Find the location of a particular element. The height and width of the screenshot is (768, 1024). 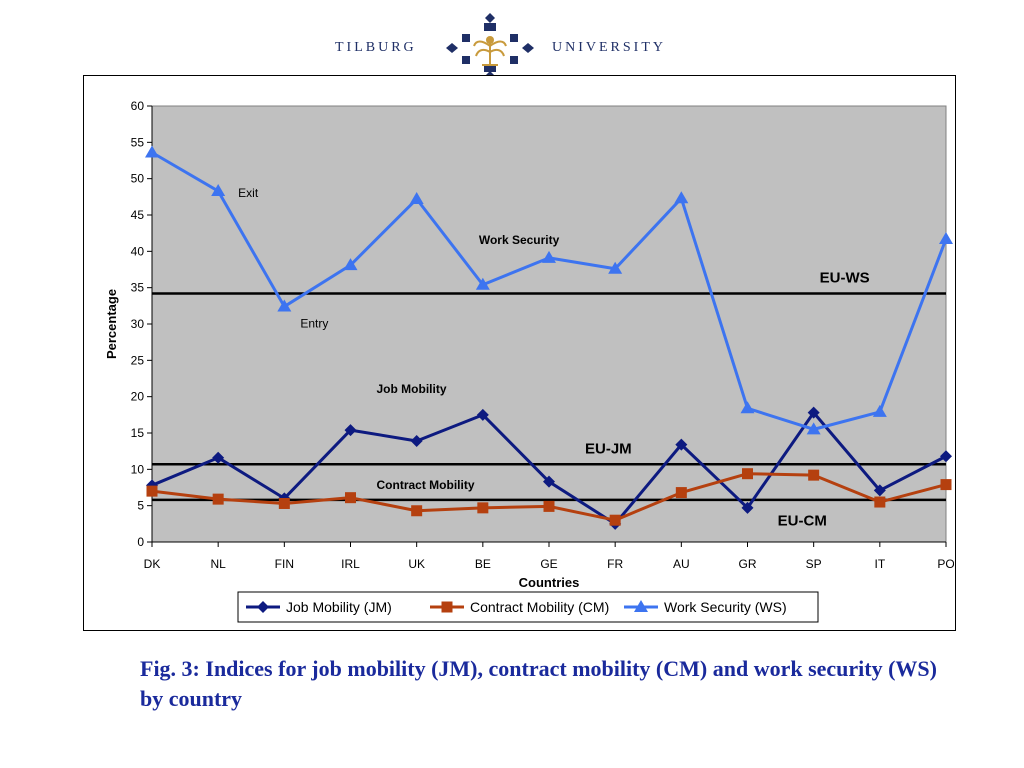

y-tick-label: 0 is located at coordinates (140, 542).